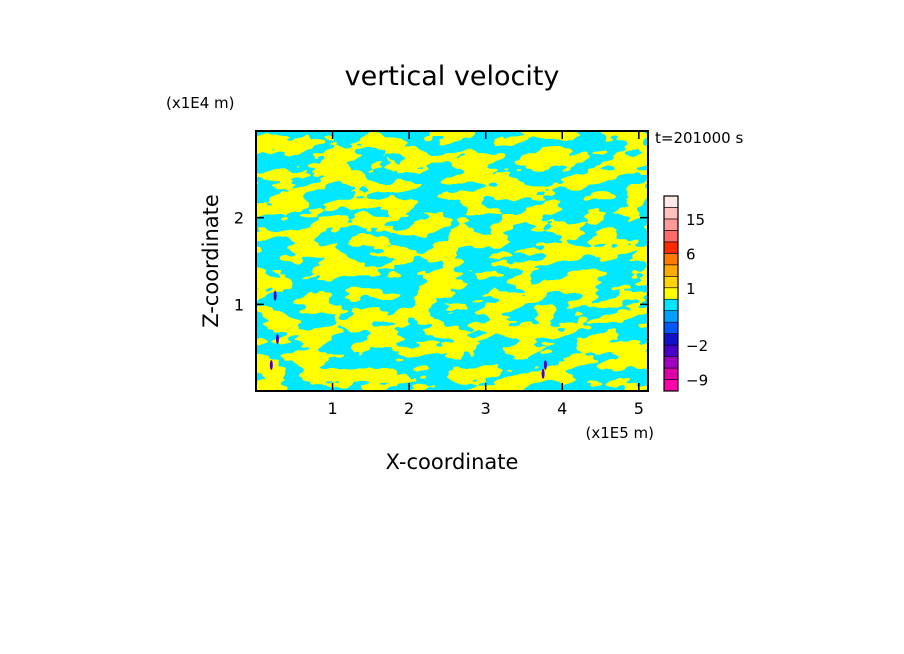 This screenshot has width=904, height=654. What do you see at coordinates (562, 408) in the screenshot?
I see `x-tick-label-3: 4` at bounding box center [562, 408].